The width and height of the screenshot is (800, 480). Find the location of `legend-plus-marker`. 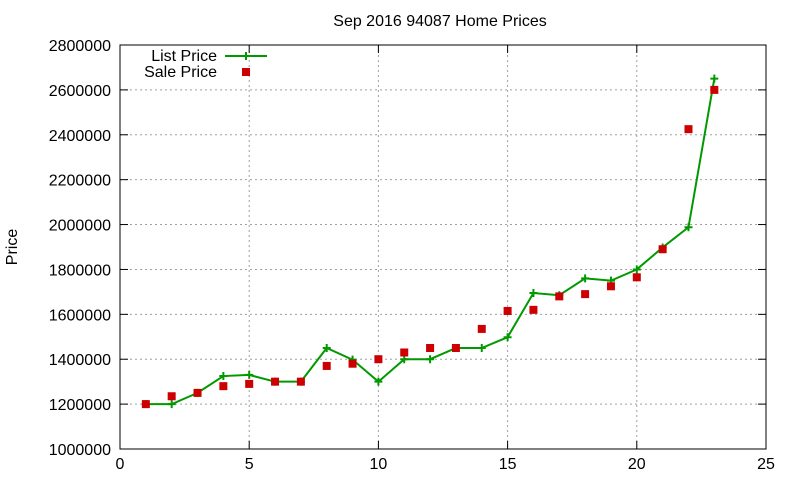

legend-plus-marker is located at coordinates (246, 56).